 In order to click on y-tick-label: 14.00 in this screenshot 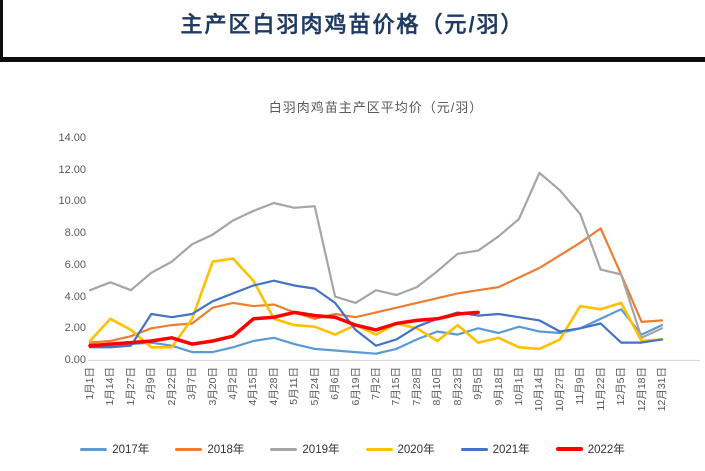, I will do `click(72, 138)`.